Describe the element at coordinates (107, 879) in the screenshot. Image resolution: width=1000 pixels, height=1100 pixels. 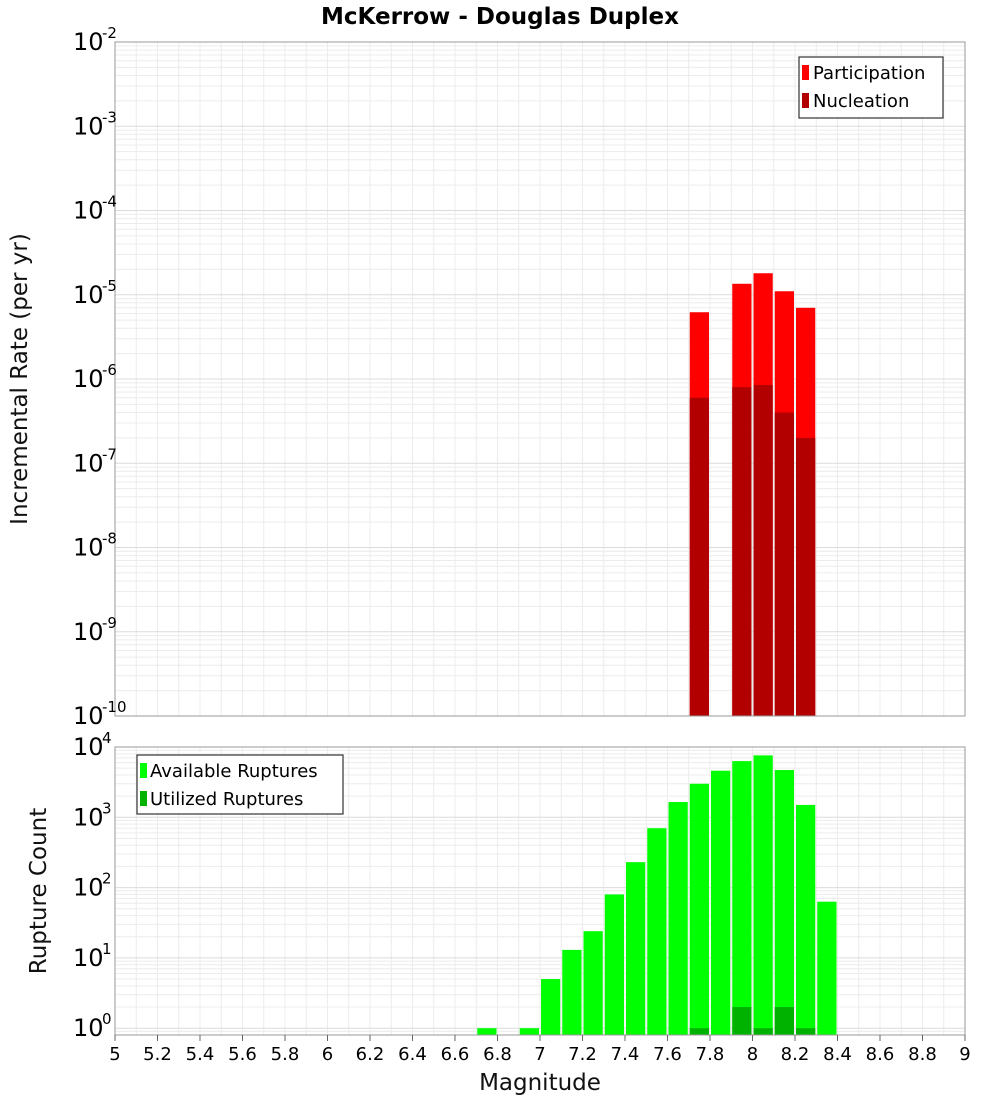
I see `y-tick-exponent: 2` at that location.